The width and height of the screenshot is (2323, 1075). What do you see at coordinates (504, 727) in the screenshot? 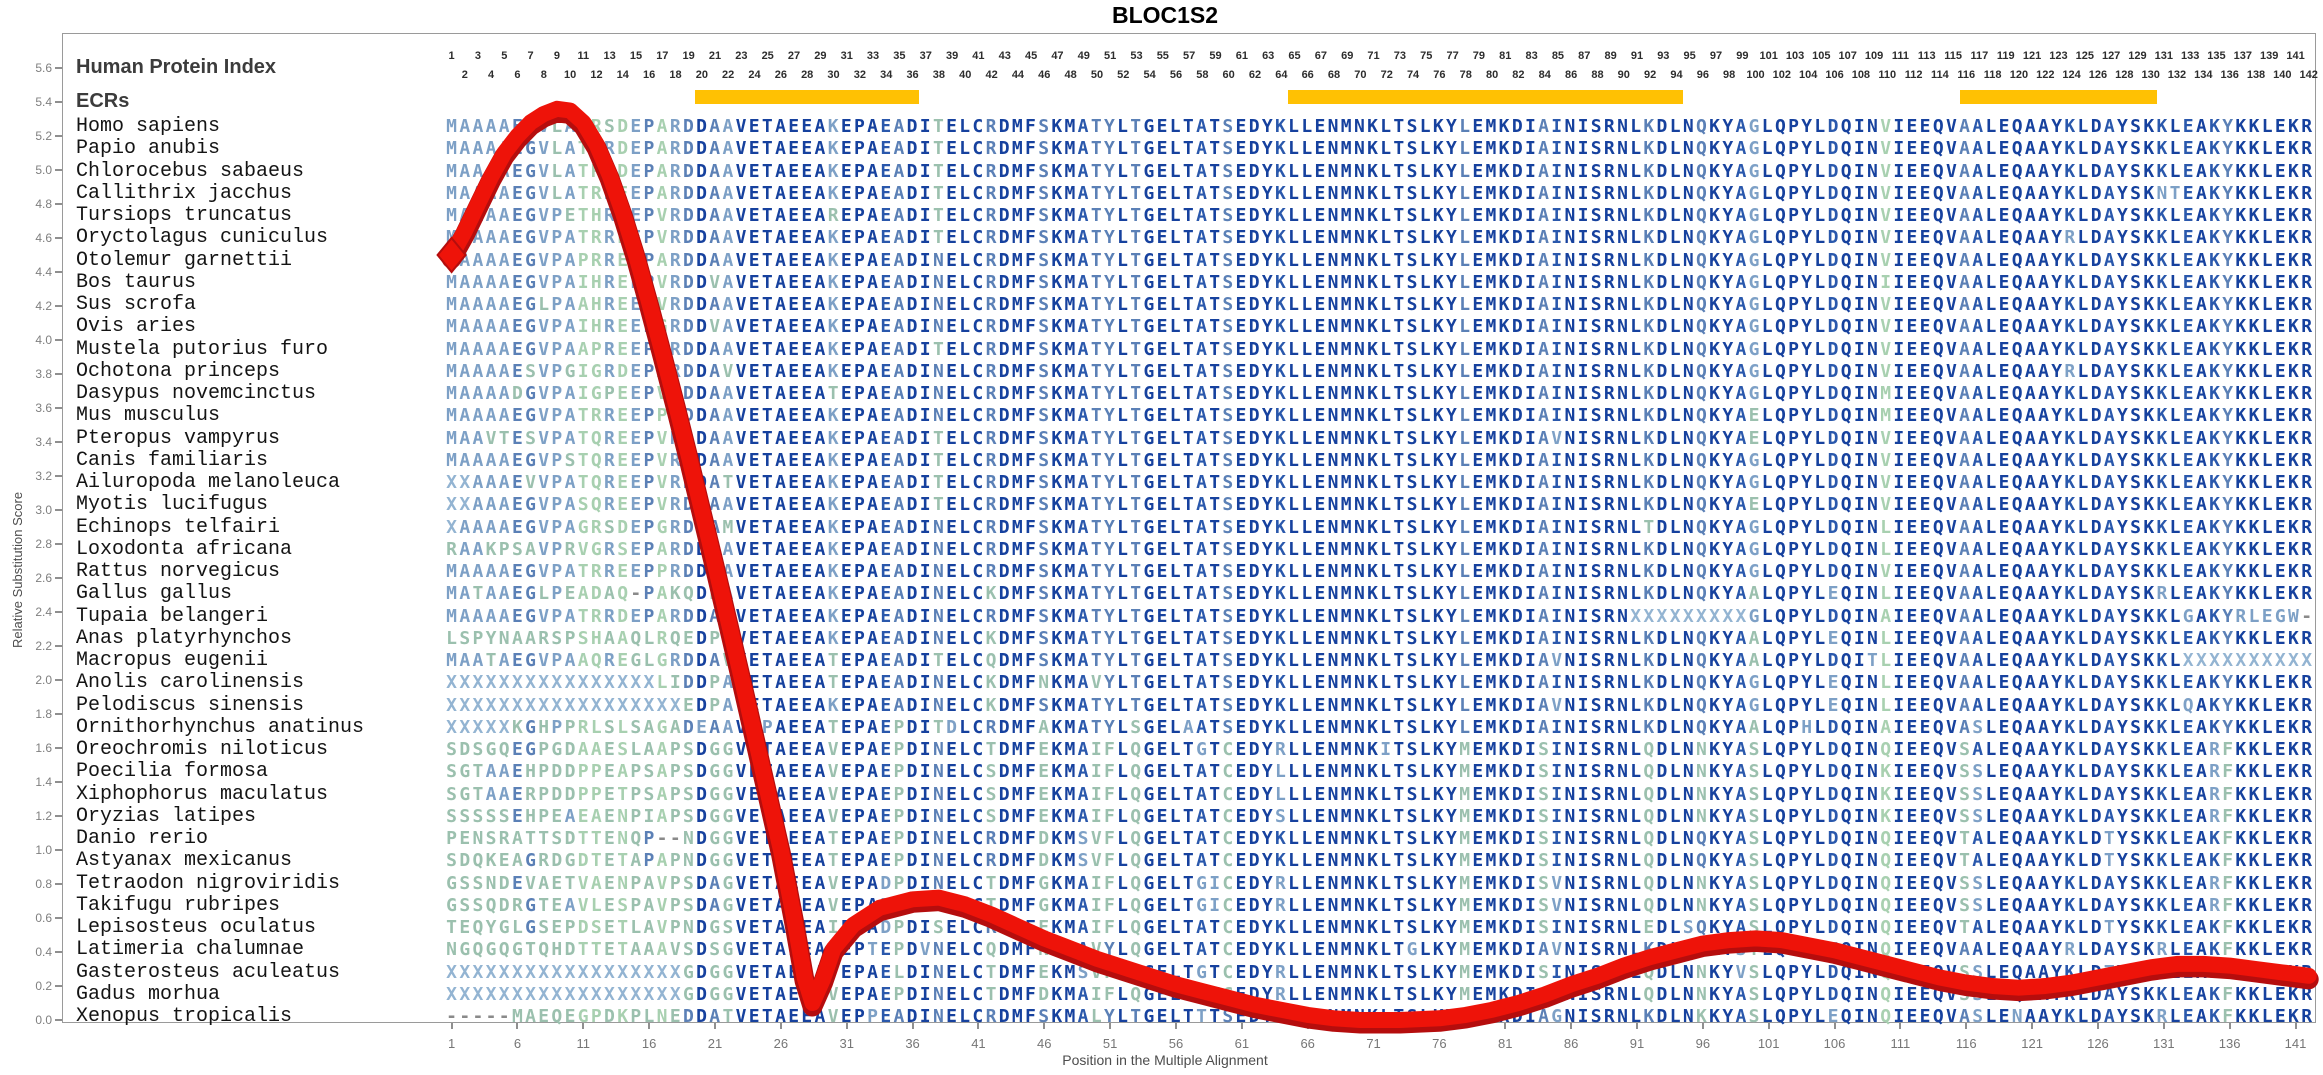
I see `residue: X` at bounding box center [504, 727].